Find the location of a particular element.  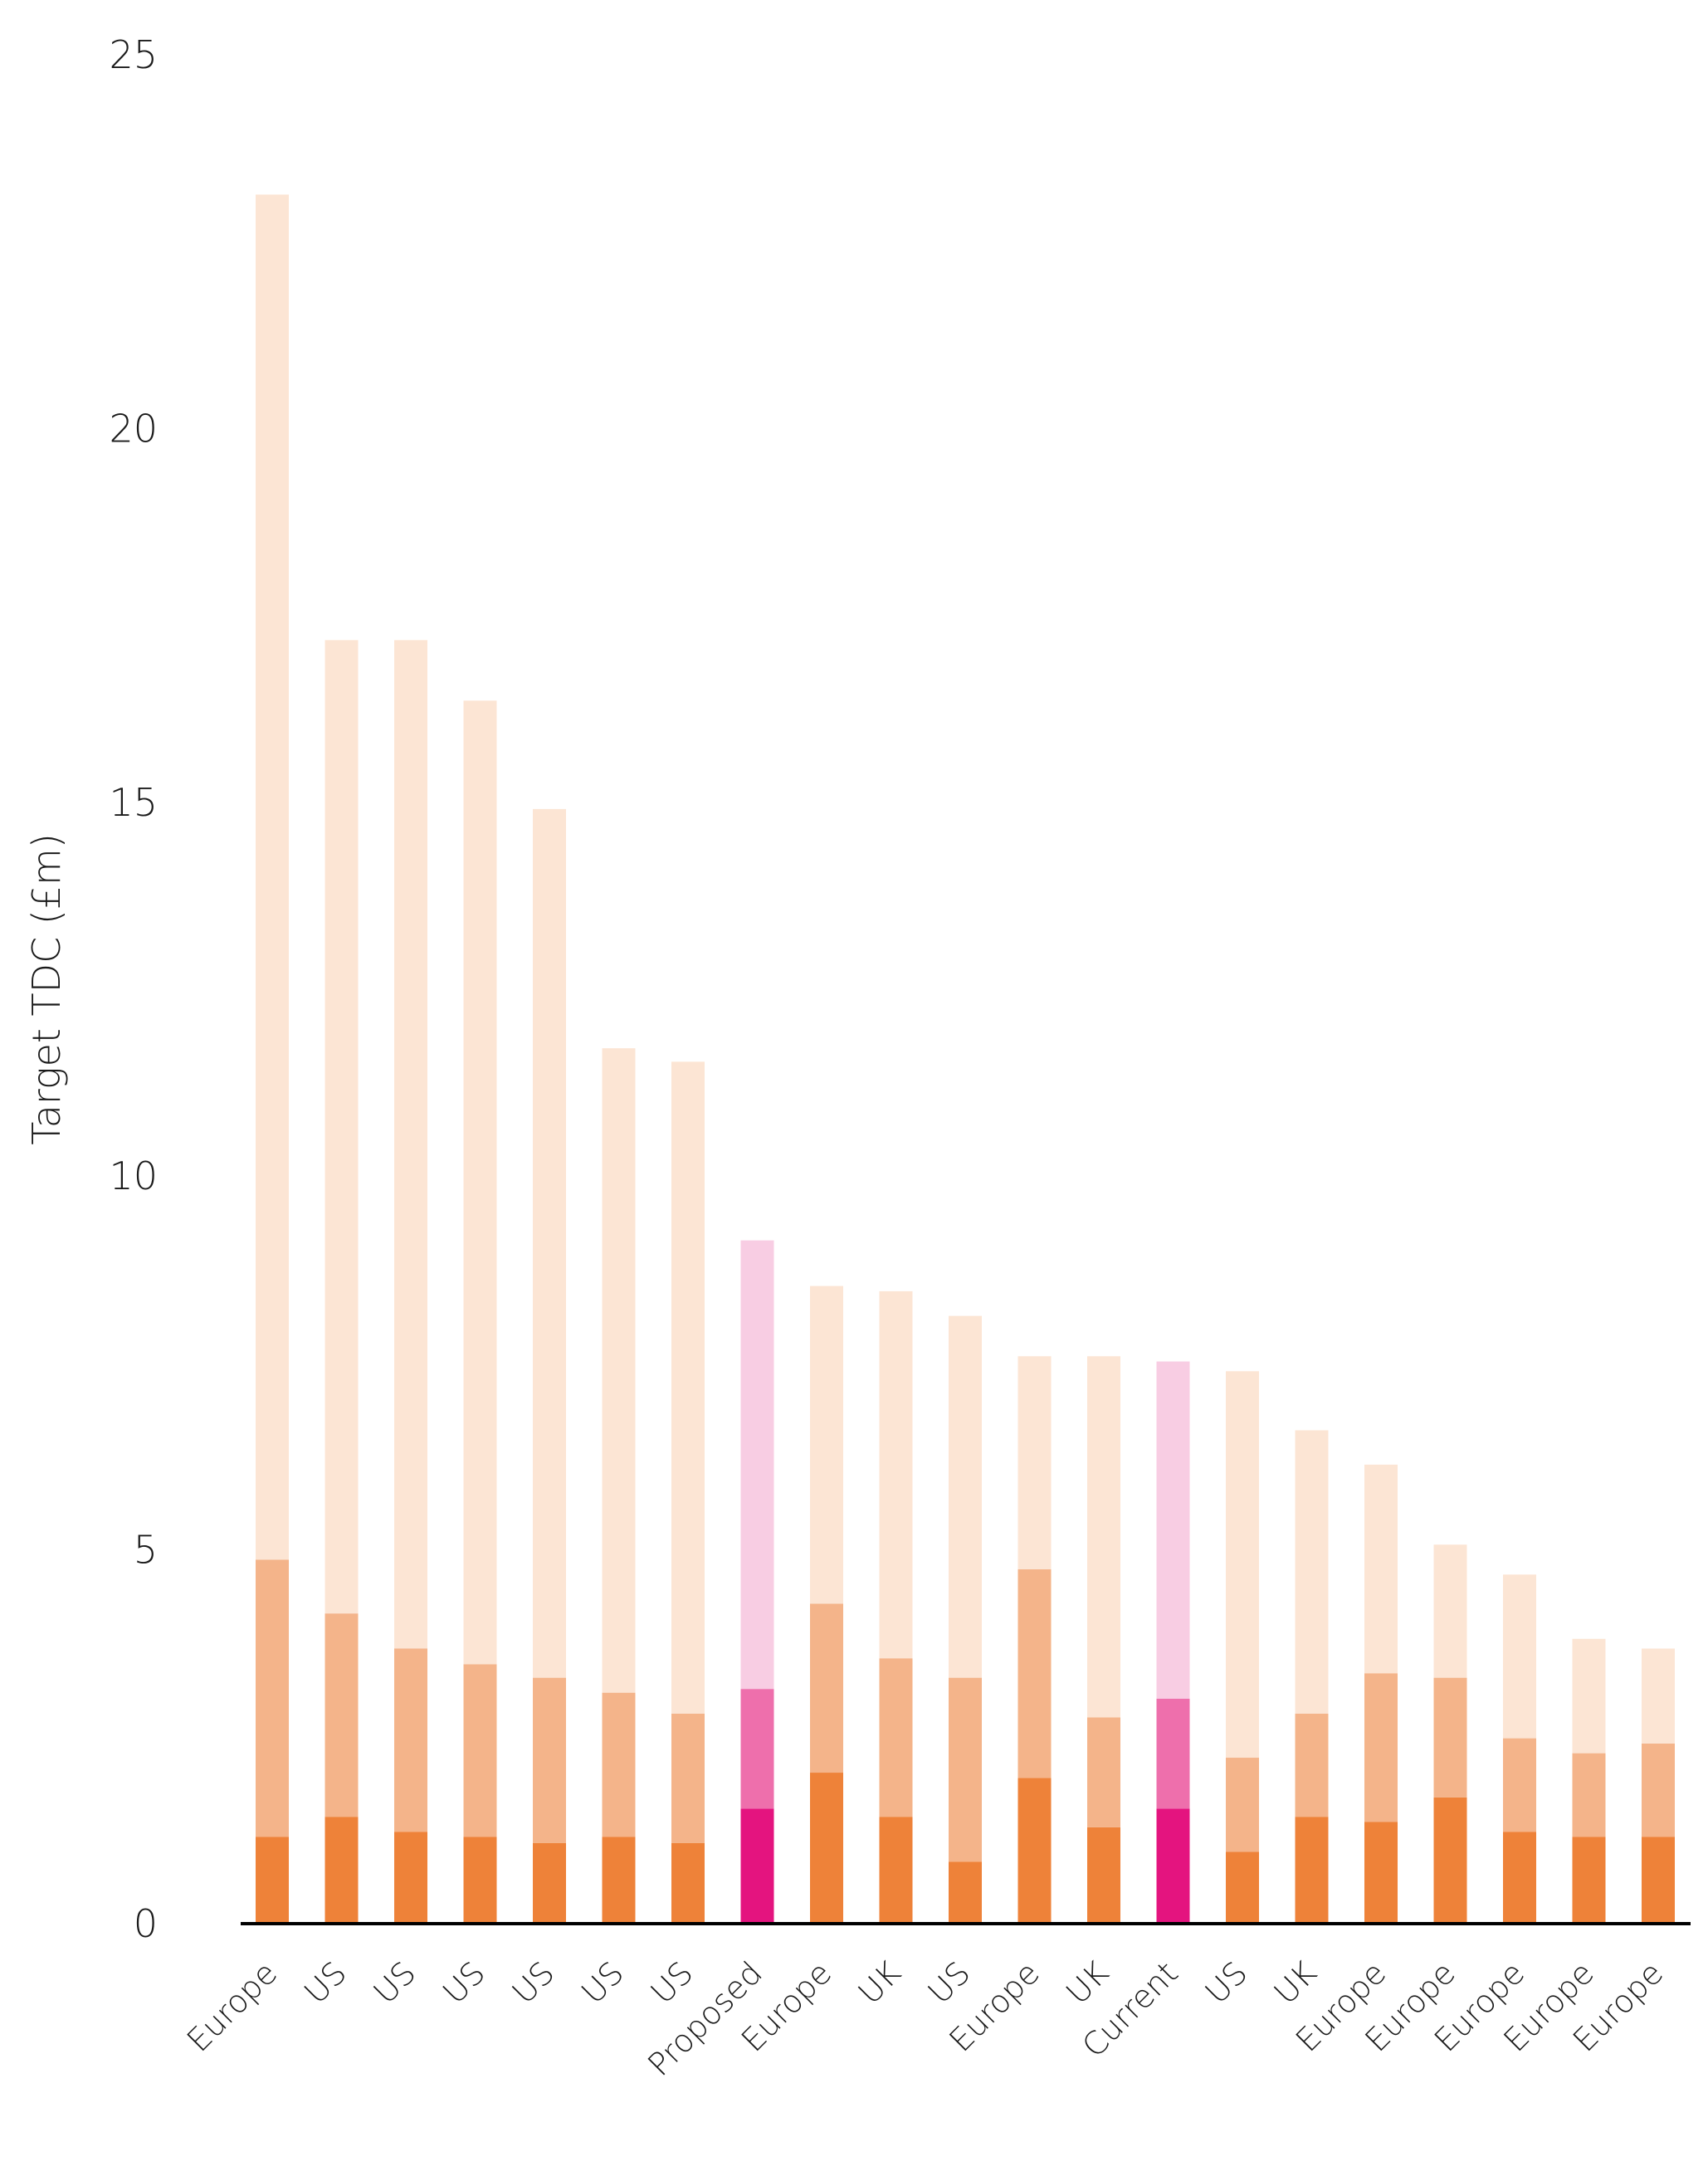

y-tick-label: 15 is located at coordinates (133, 802).